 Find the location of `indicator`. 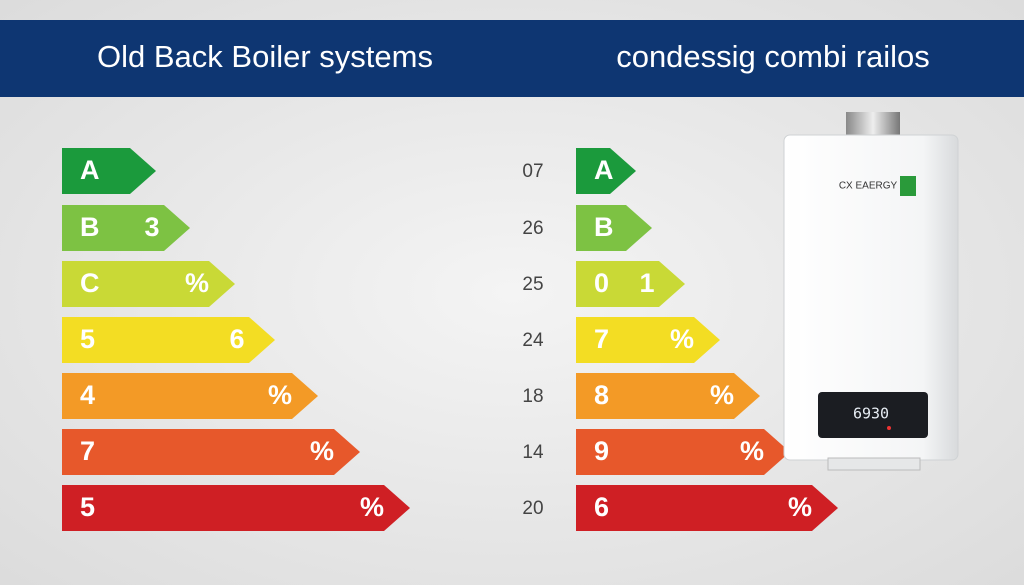

indicator is located at coordinates (889, 428).